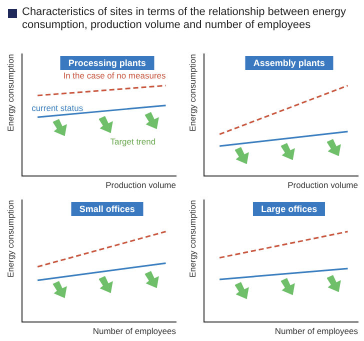 Image resolution: width=364 pixels, height=341 pixels. What do you see at coordinates (58, 108) in the screenshot?
I see `series-label: current status` at bounding box center [58, 108].